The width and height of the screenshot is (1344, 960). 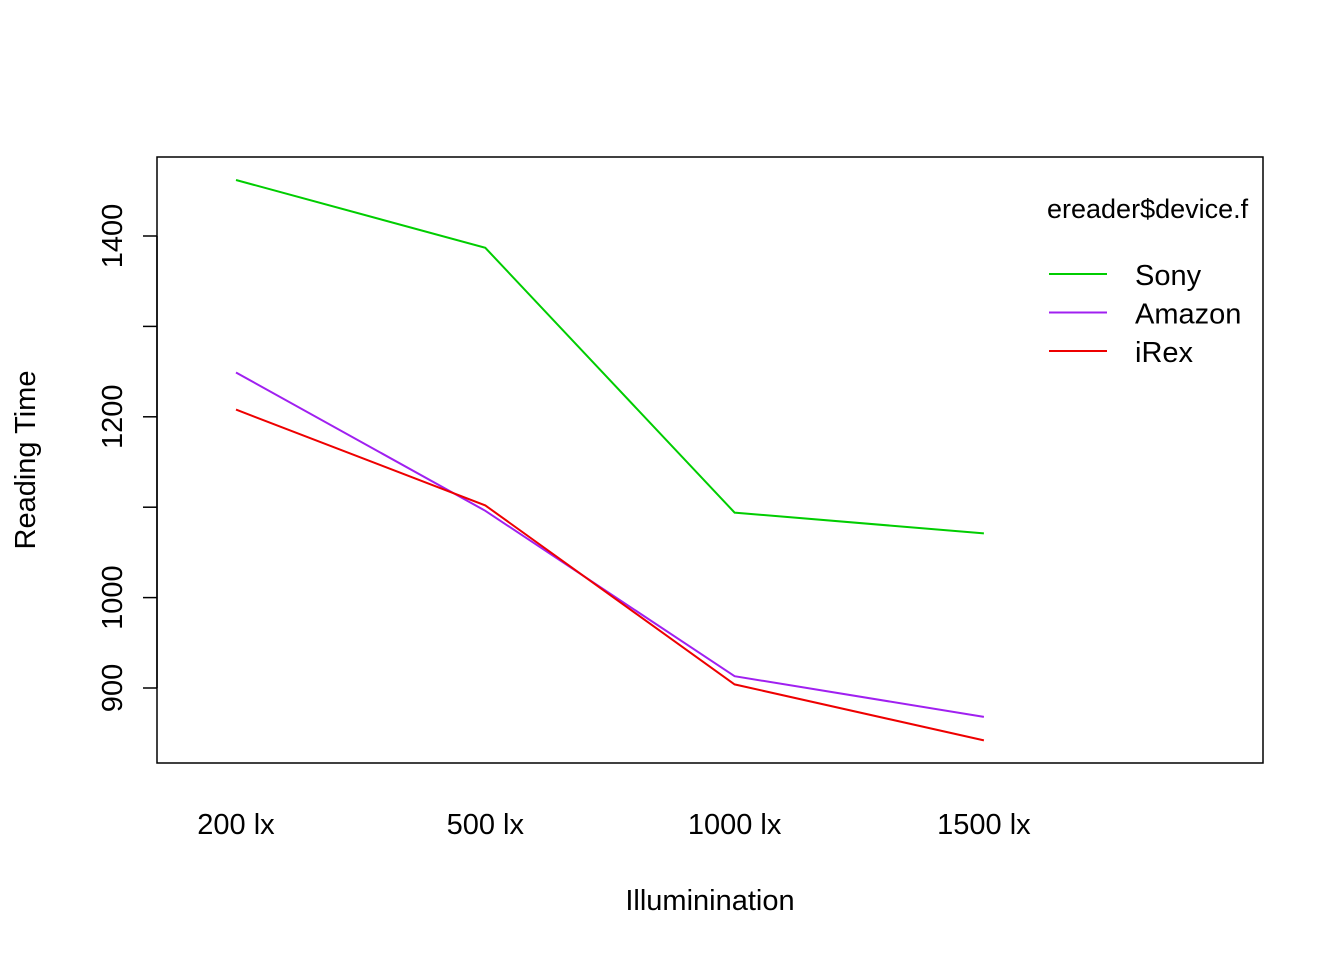 I want to click on legend-title: ereader$device.f, so click(x=1148, y=209).